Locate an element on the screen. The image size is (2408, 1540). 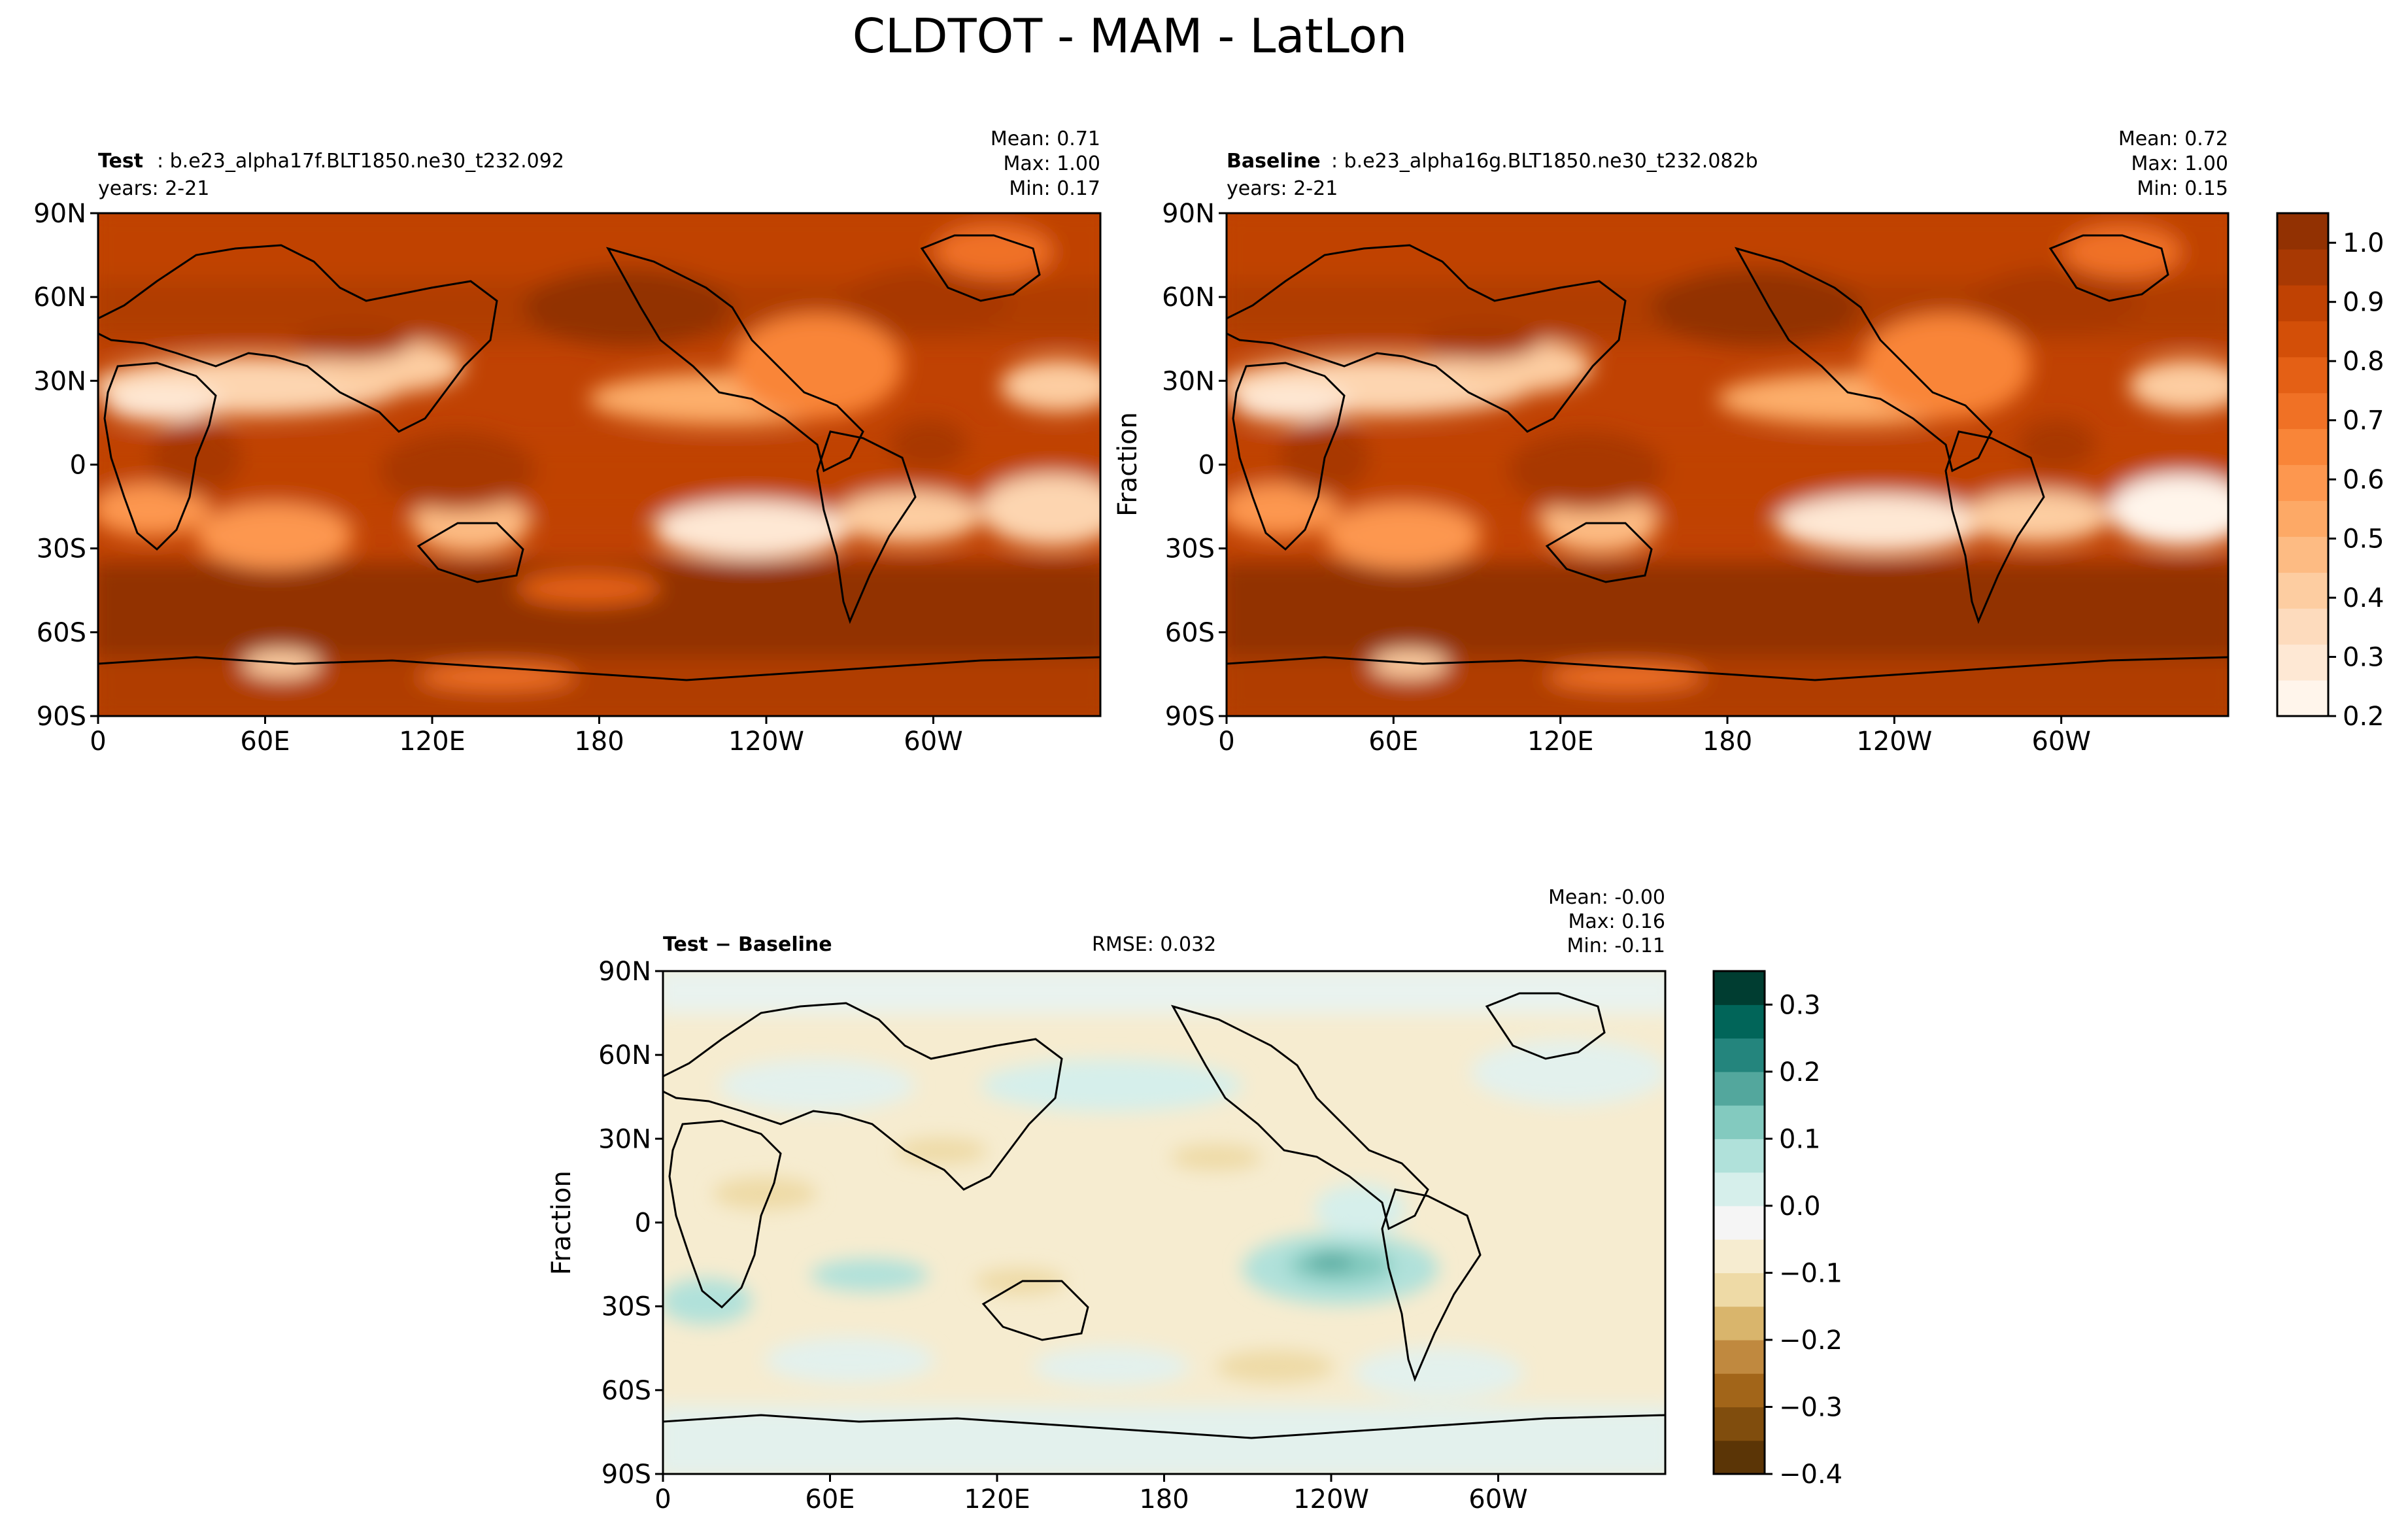
oranges-colorbar-tick-label: 0.8 is located at coordinates (2363, 362).